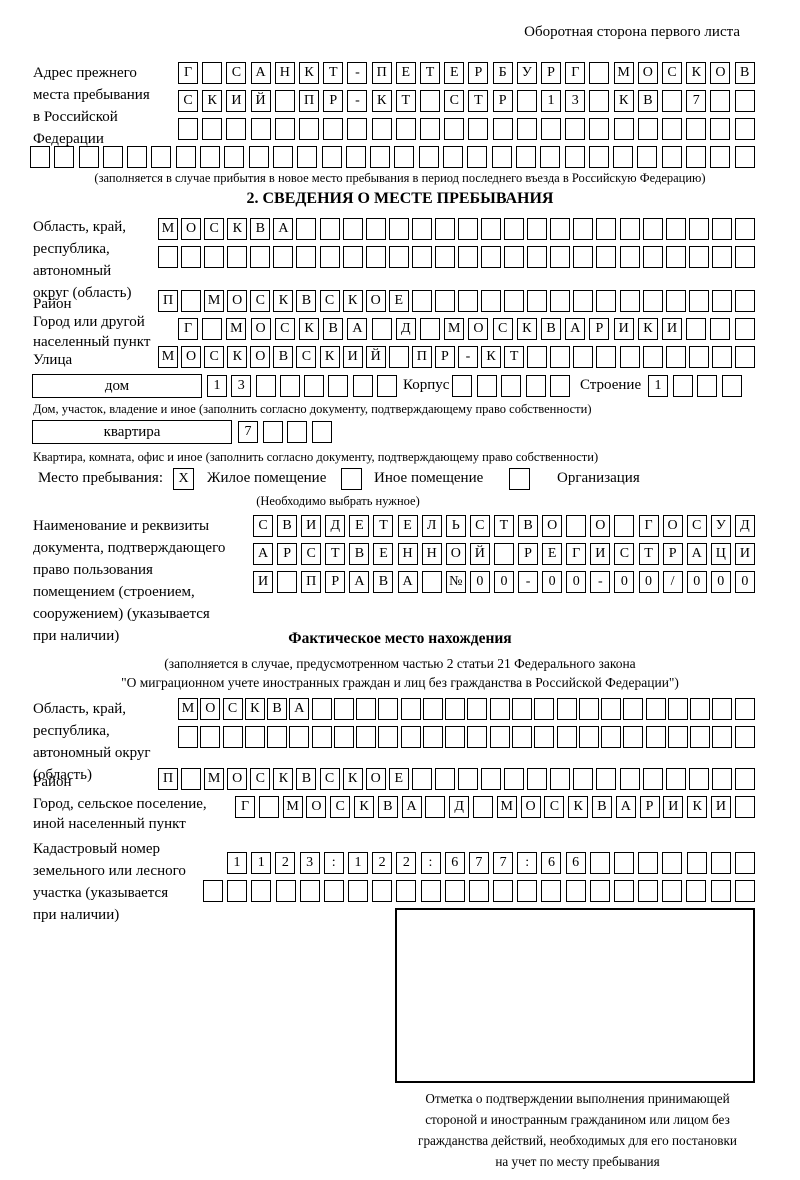  What do you see at coordinates (430, 863) in the screenshot?
I see `char-cell: :` at bounding box center [430, 863].